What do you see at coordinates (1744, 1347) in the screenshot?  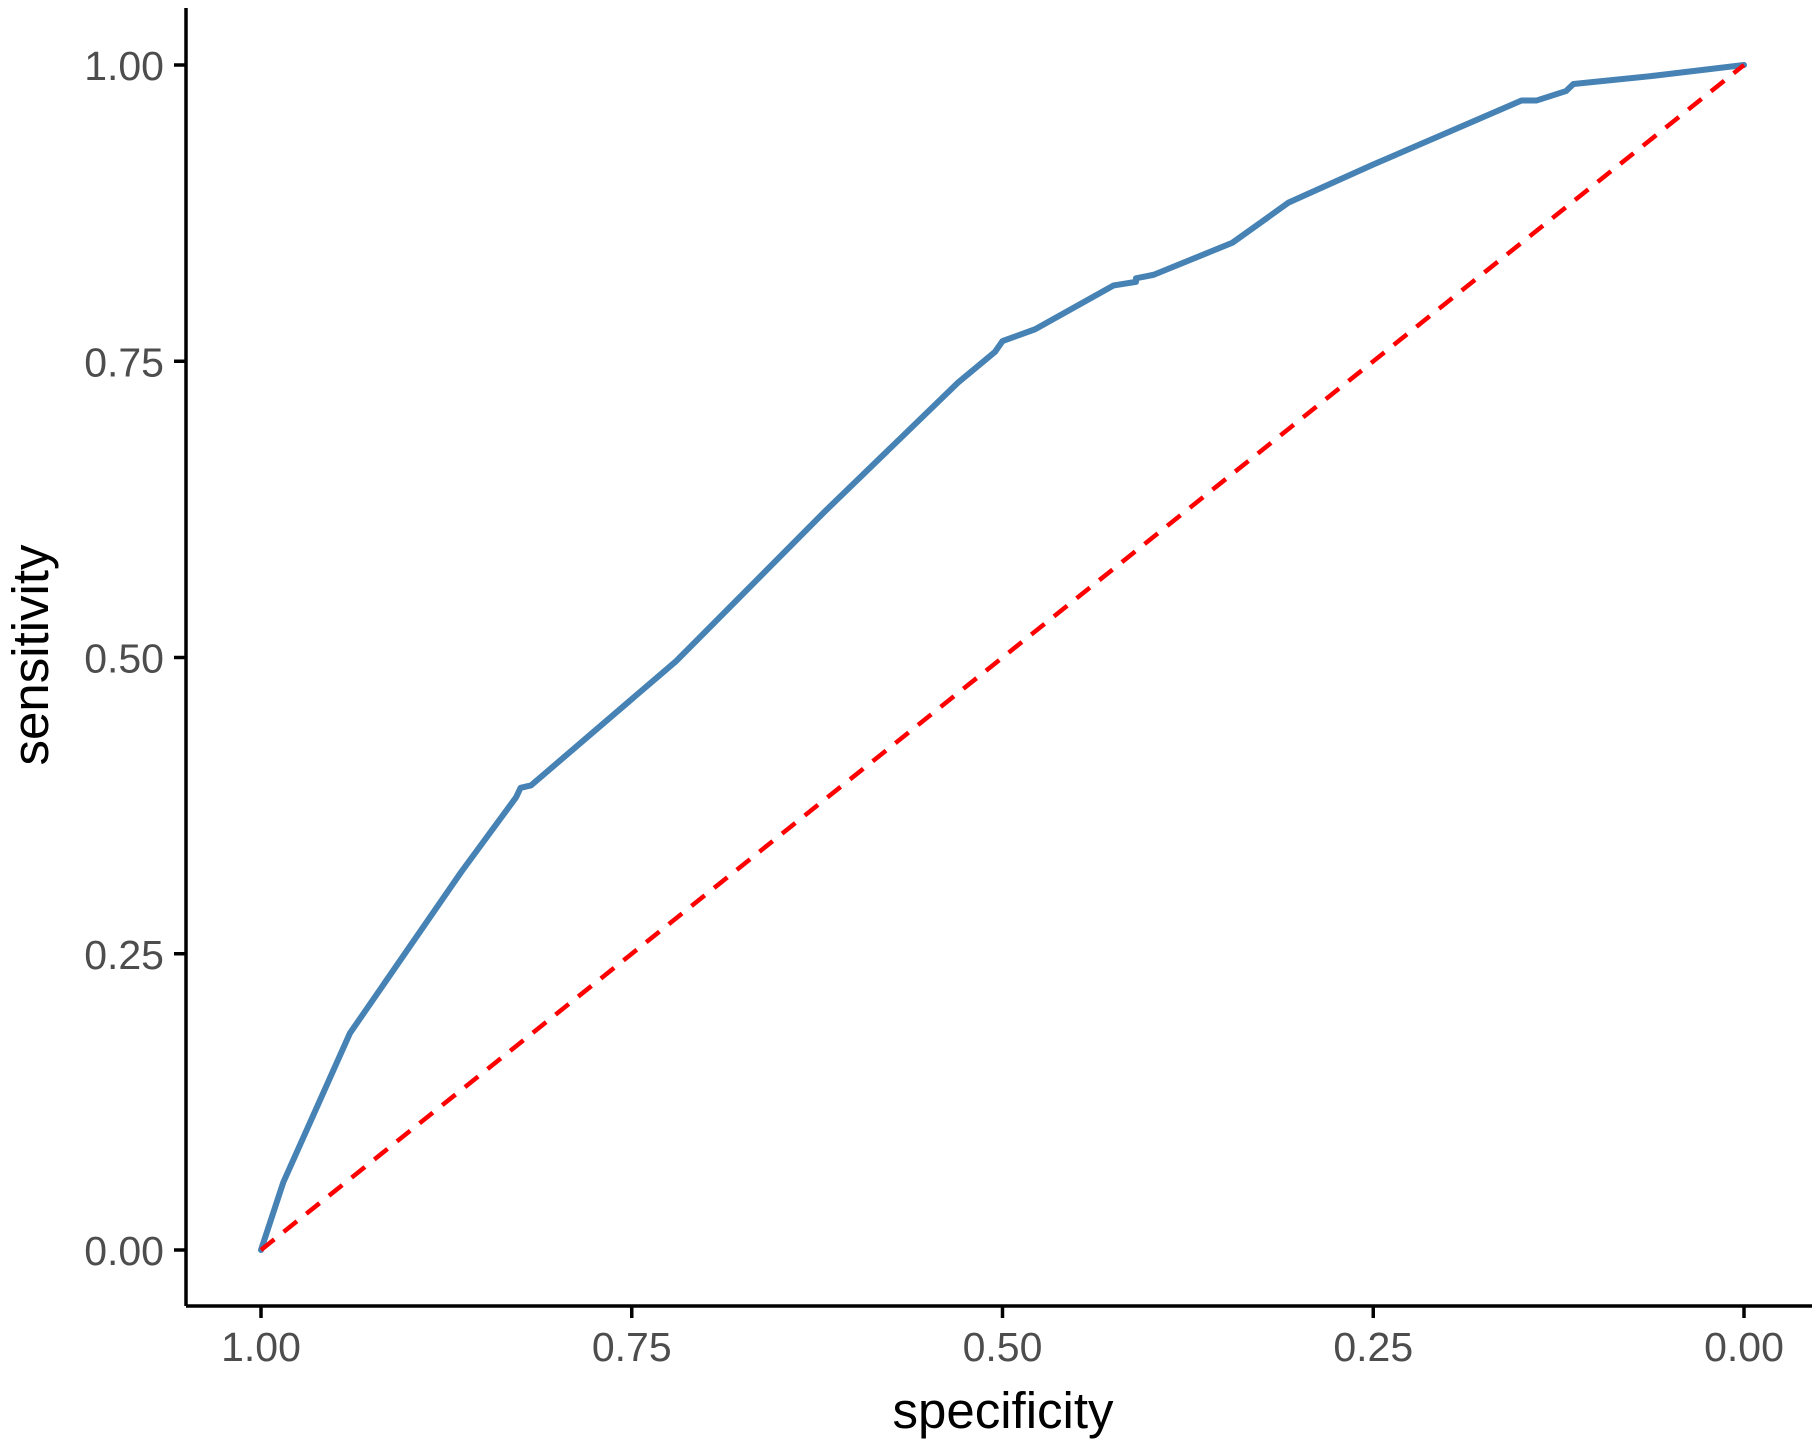 I see `x-tick-label: 0.00` at bounding box center [1744, 1347].